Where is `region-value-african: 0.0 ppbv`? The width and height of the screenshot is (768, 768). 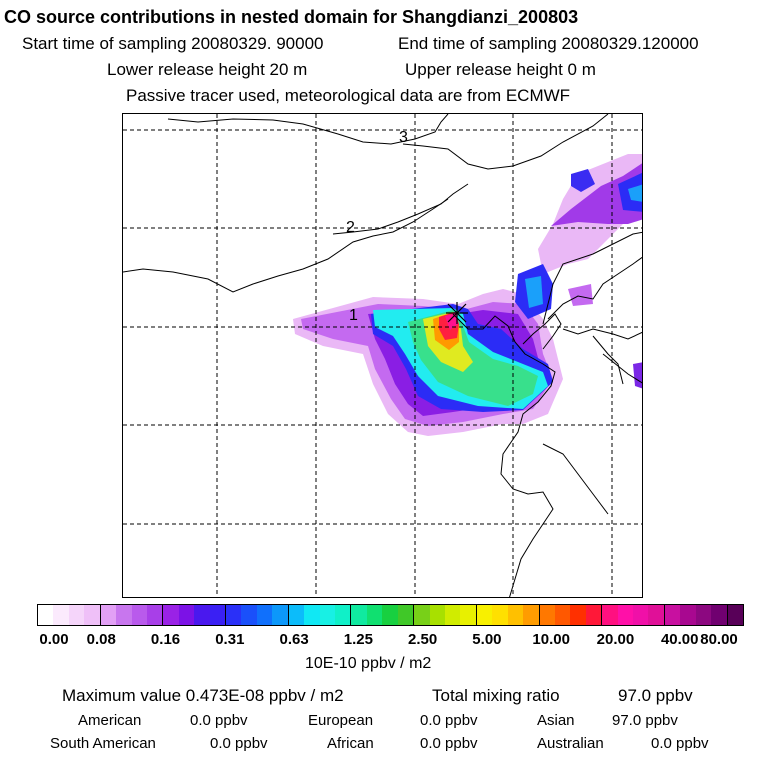 region-value-african: 0.0 ppbv is located at coordinates (449, 743).